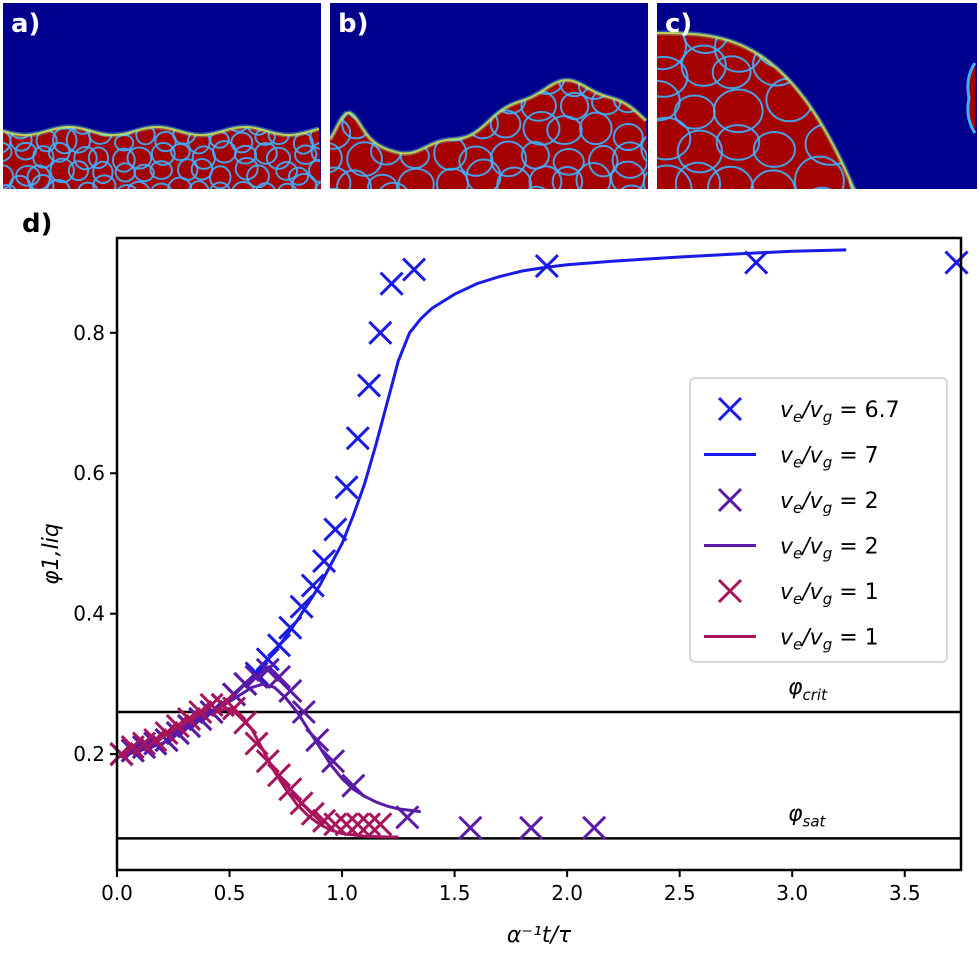 Image resolution: width=979 pixels, height=953 pixels. Describe the element at coordinates (808, 689) in the screenshot. I see `phi-crit-label: φcrit` at that location.